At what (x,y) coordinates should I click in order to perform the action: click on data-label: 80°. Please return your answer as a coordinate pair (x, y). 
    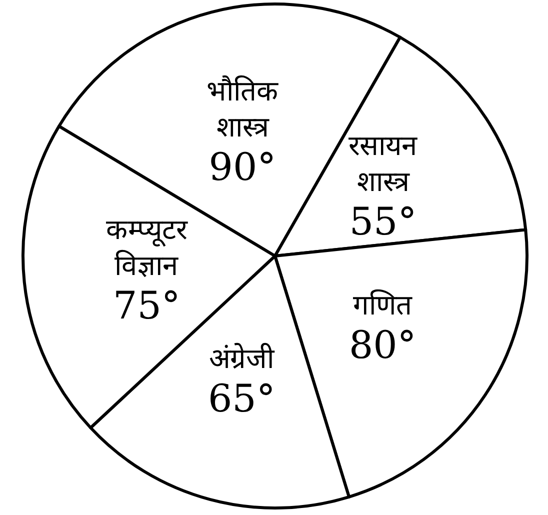
    Looking at the image, I should click on (382, 345).